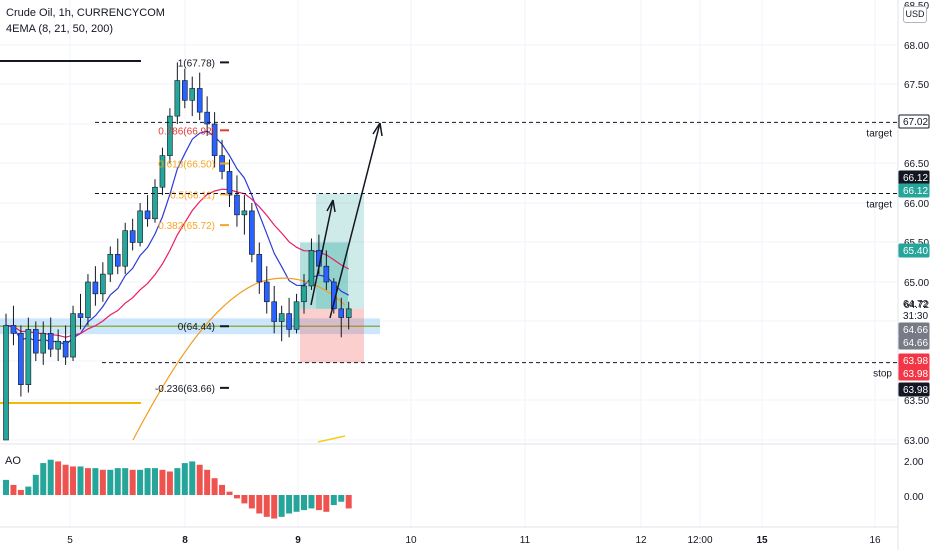 The height and width of the screenshot is (550, 932). Describe the element at coordinates (916, 46) in the screenshot. I see `price-tick-label: 68.00` at that location.